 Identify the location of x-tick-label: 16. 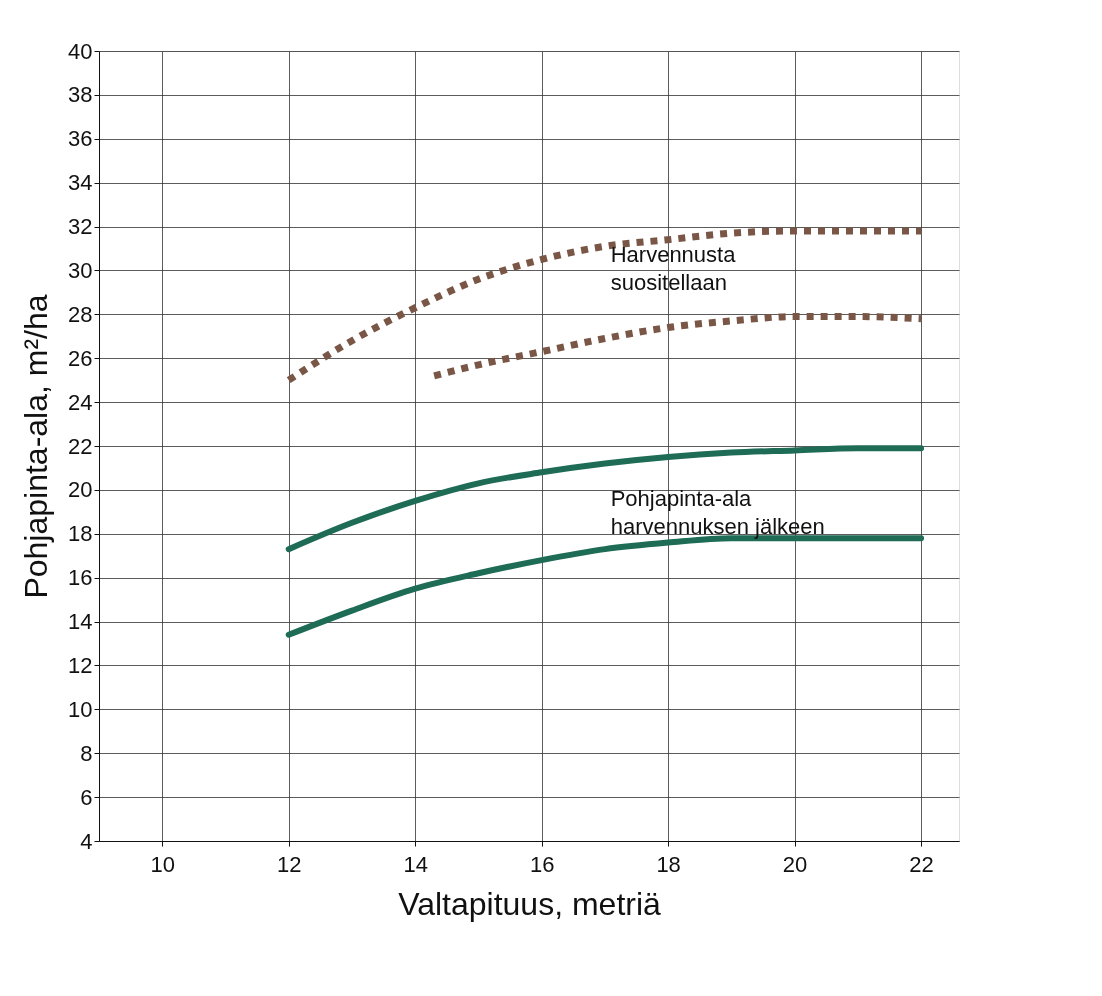
(542, 864).